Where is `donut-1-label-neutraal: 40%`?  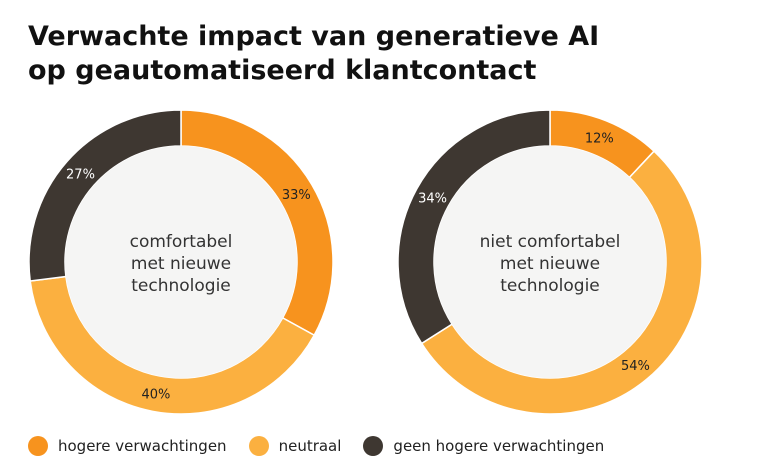
donut-1-label-neutraal: 40% is located at coordinates (155, 395).